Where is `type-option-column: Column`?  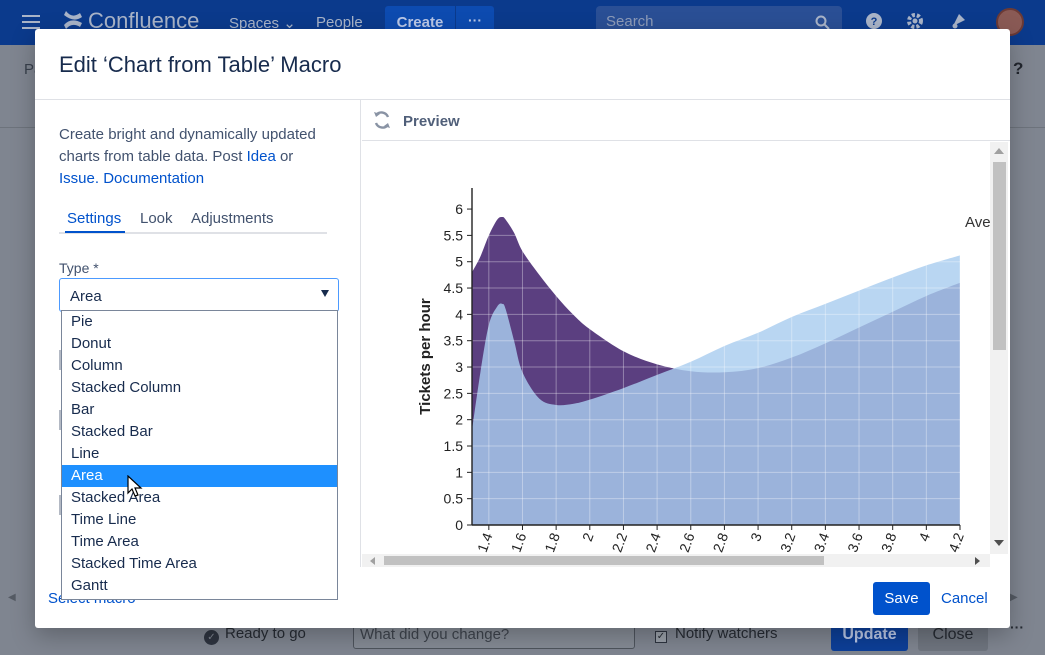
type-option-column: Column is located at coordinates (97, 365).